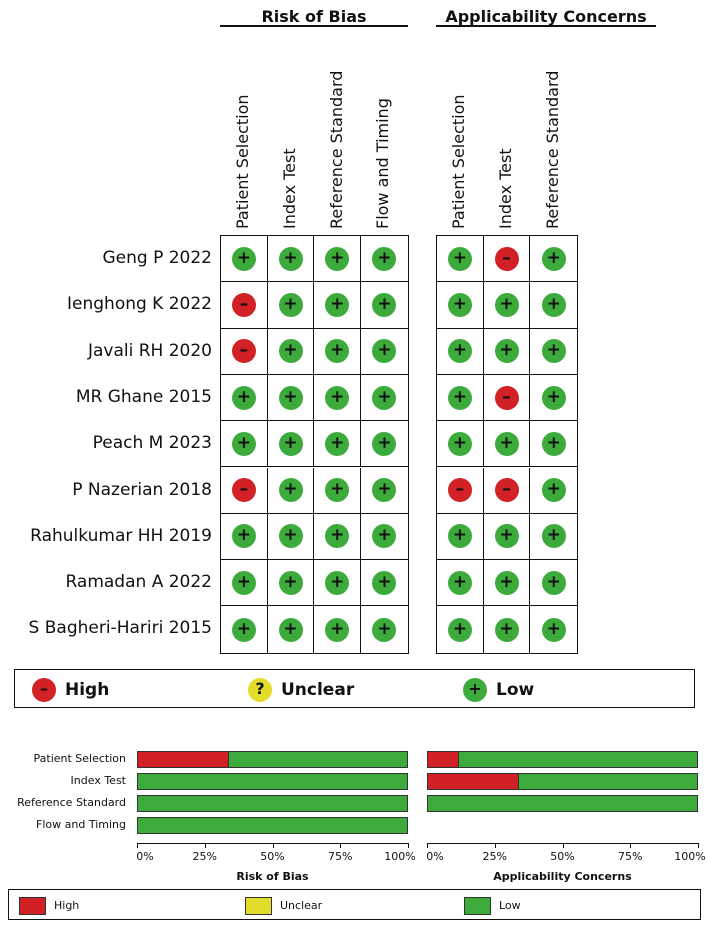  I want to click on bar-category-label: Index Test, so click(98, 781).